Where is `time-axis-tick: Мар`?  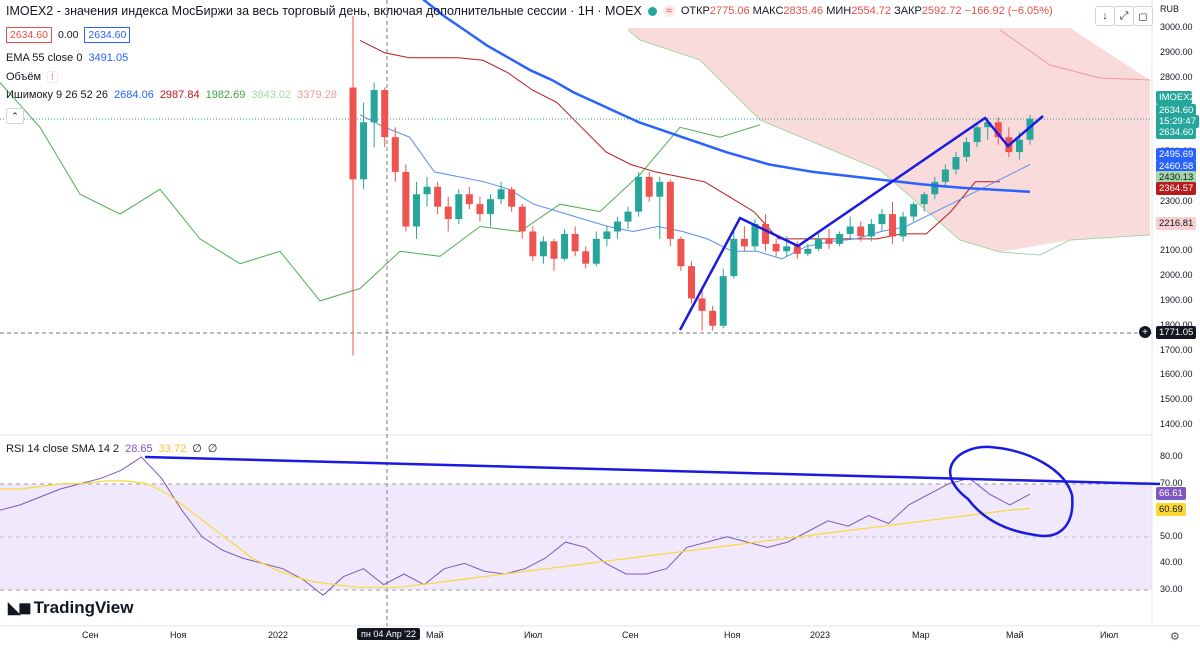 time-axis-tick: Мар is located at coordinates (921, 635).